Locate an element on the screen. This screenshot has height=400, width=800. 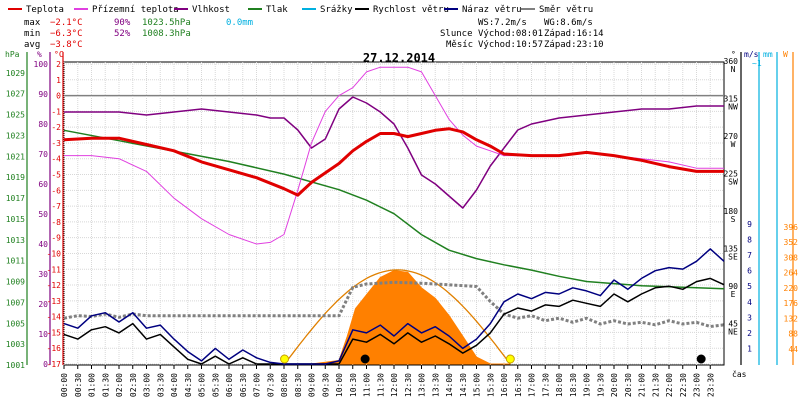
x-tick-label: 10:00 is located at coordinates (339, 385).